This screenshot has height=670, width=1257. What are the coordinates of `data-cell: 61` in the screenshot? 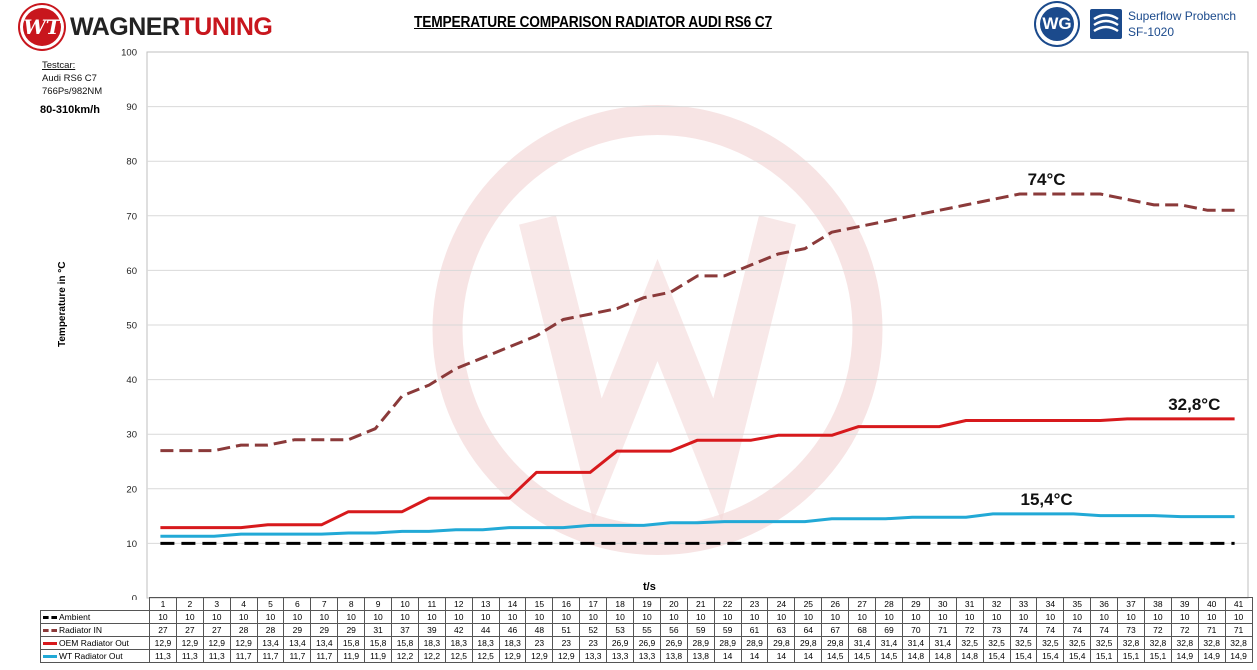 It's located at (754, 630).